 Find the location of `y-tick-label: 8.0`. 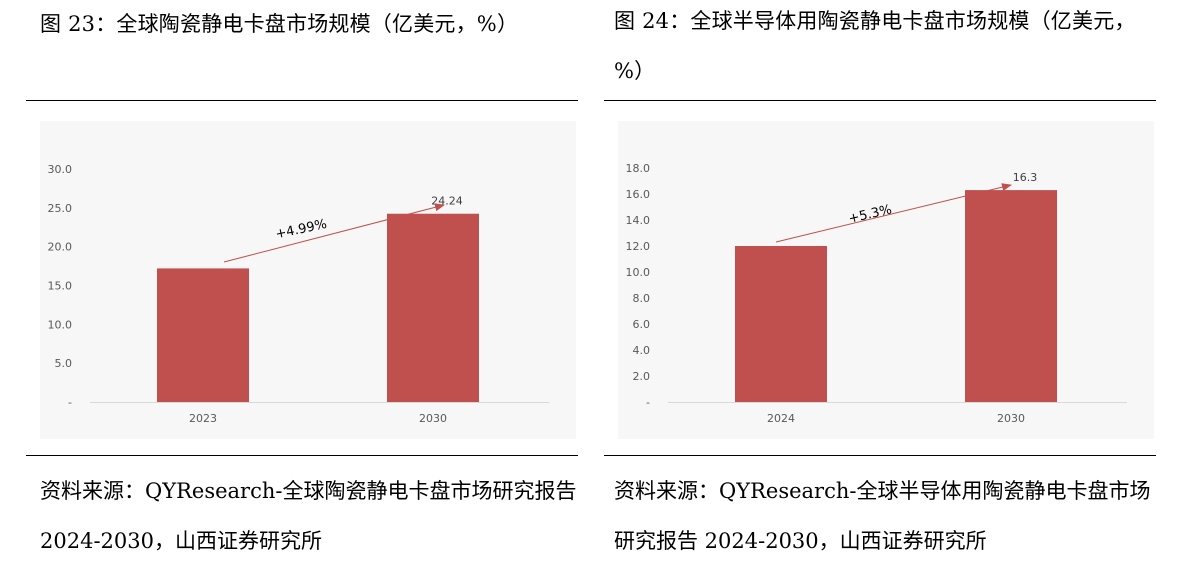

y-tick-label: 8.0 is located at coordinates (642, 298).